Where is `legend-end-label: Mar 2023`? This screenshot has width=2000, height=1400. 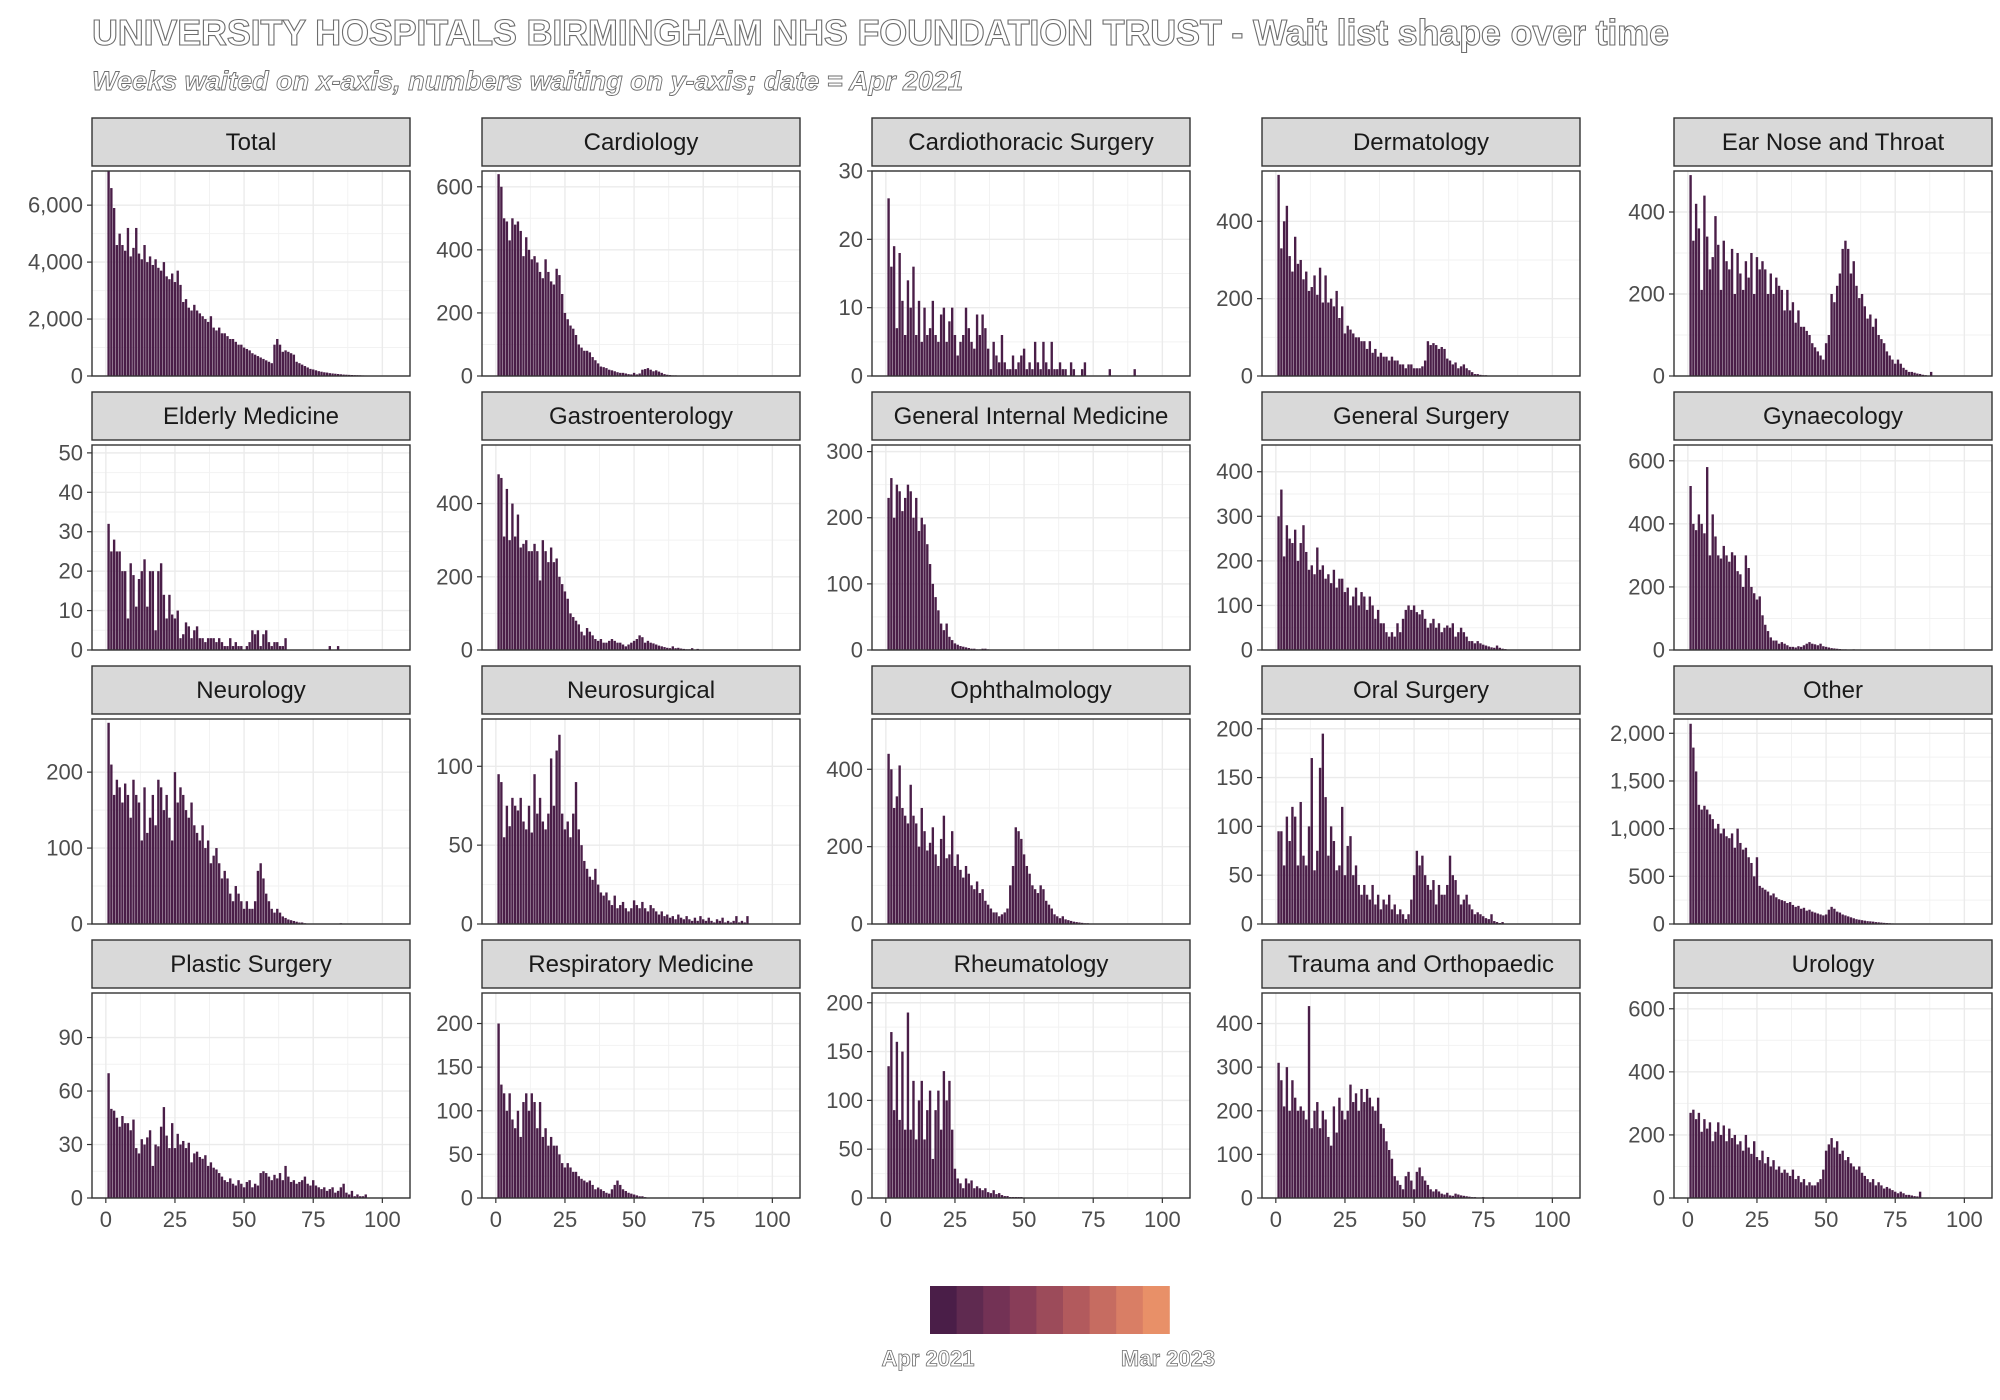 legend-end-label: Mar 2023 is located at coordinates (1168, 1358).